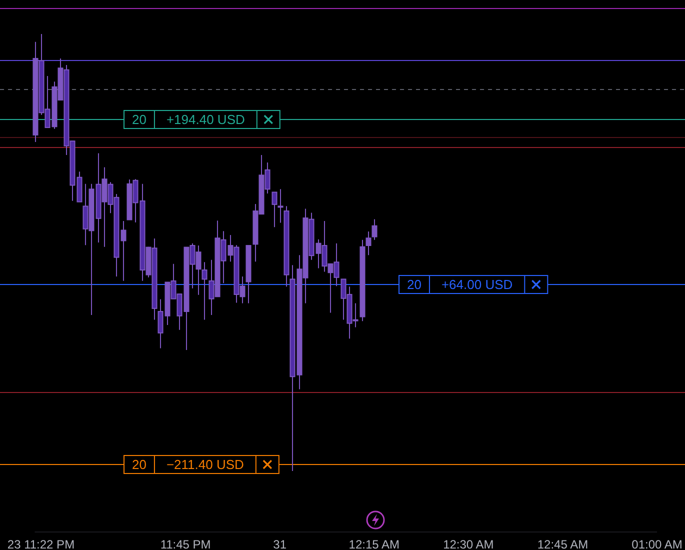 The height and width of the screenshot is (550, 685). Describe the element at coordinates (468, 544) in the screenshot. I see `x-tick-label: 12:30 AM` at that location.